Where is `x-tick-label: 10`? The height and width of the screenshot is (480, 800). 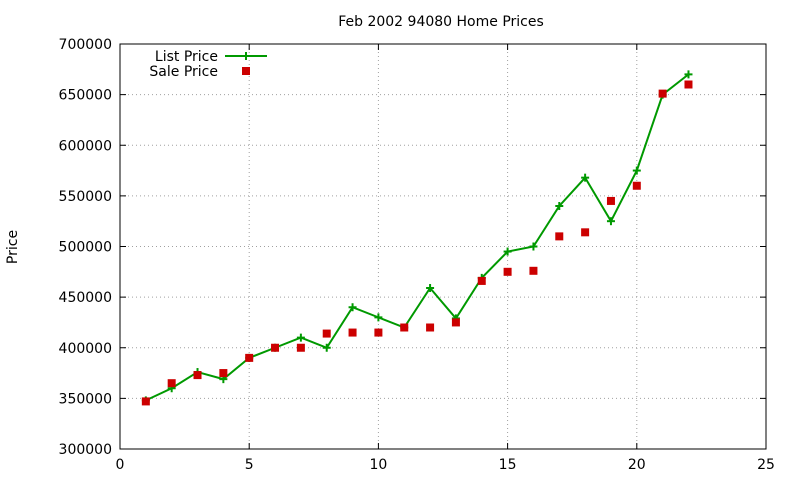 x-tick-label: 10 is located at coordinates (378, 465).